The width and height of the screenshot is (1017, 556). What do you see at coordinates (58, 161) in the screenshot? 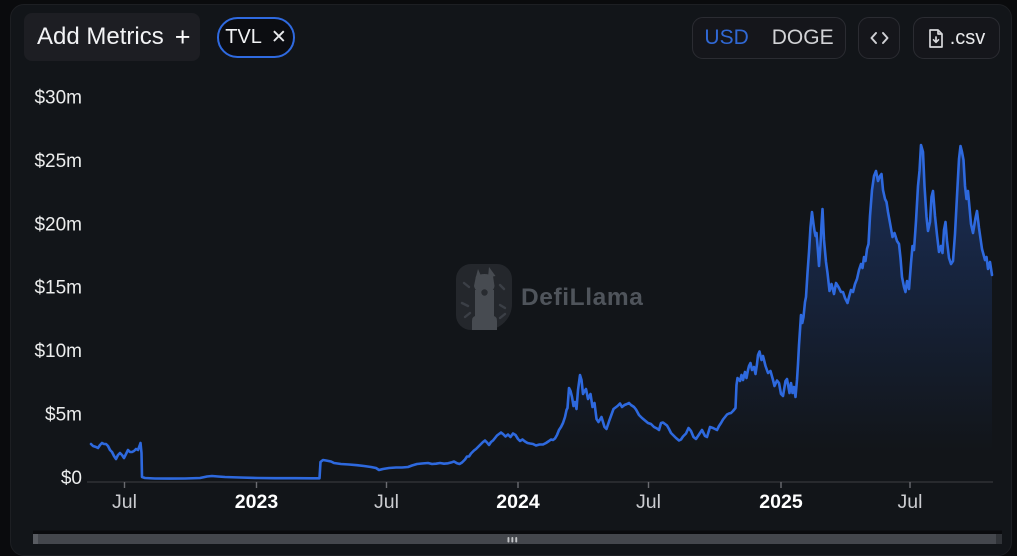
I see `svg-text: $25m` at bounding box center [58, 161].